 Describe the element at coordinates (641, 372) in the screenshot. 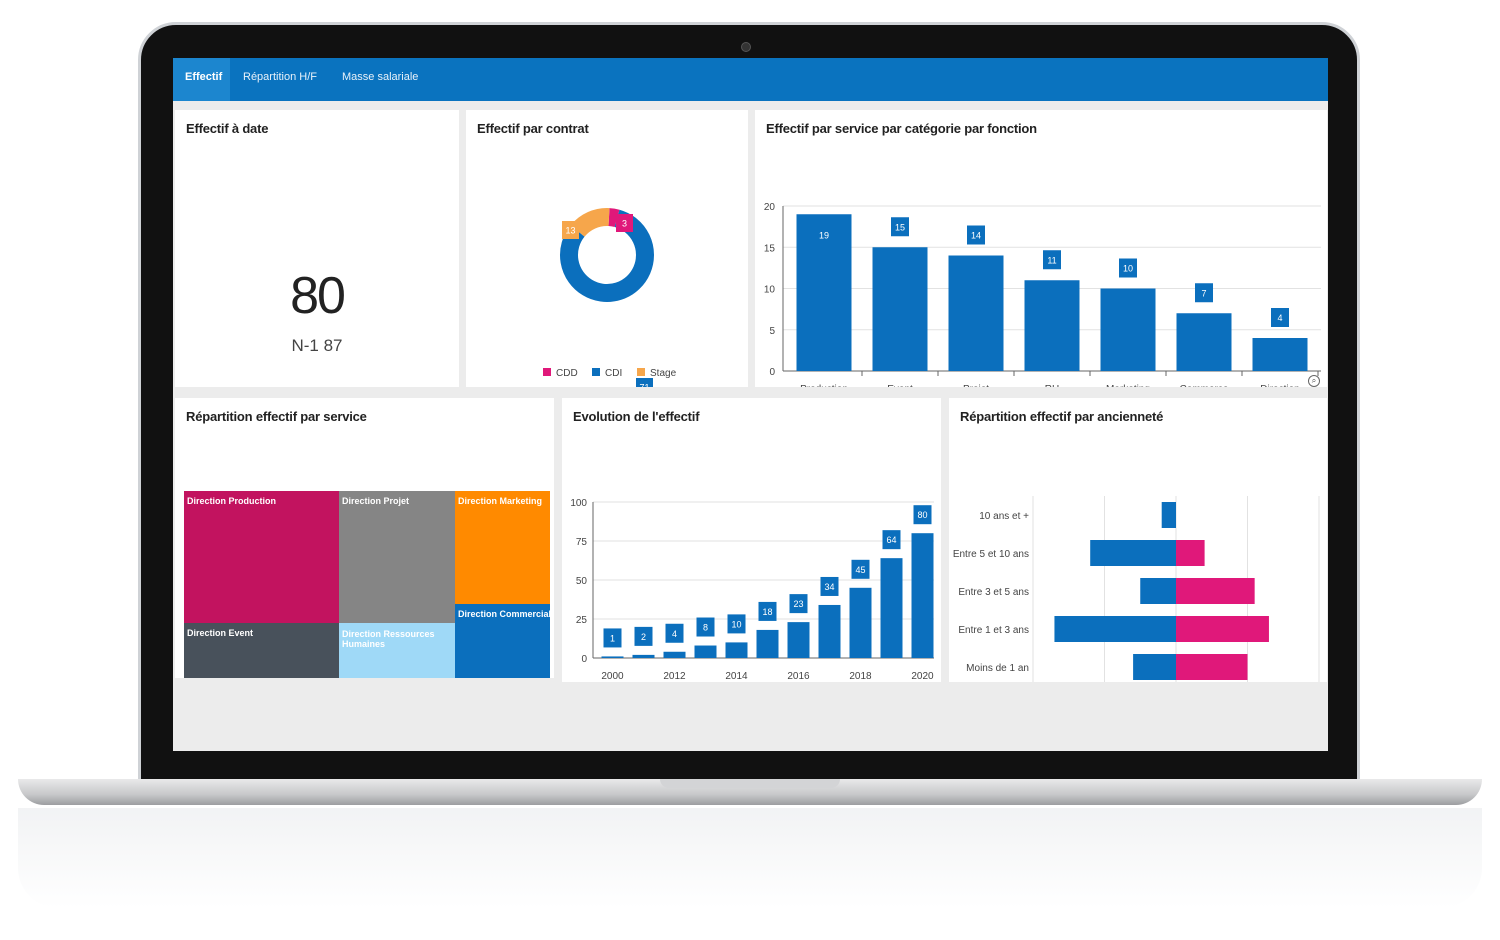

I see `legend-swatch-stage` at that location.